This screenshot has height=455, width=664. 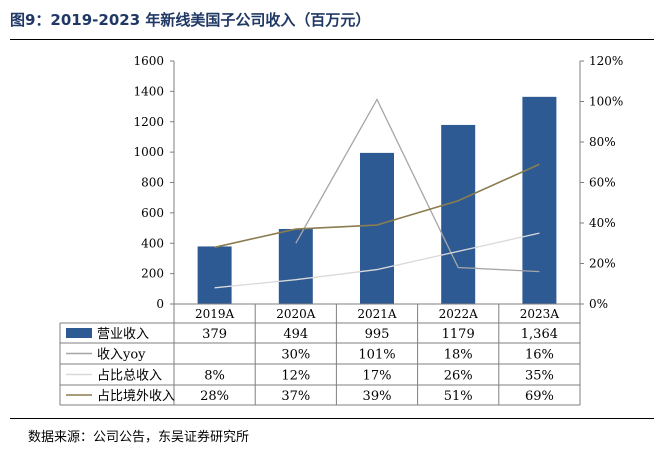 What do you see at coordinates (295, 376) in the screenshot?
I see `table-cell-value: 12%` at bounding box center [295, 376].